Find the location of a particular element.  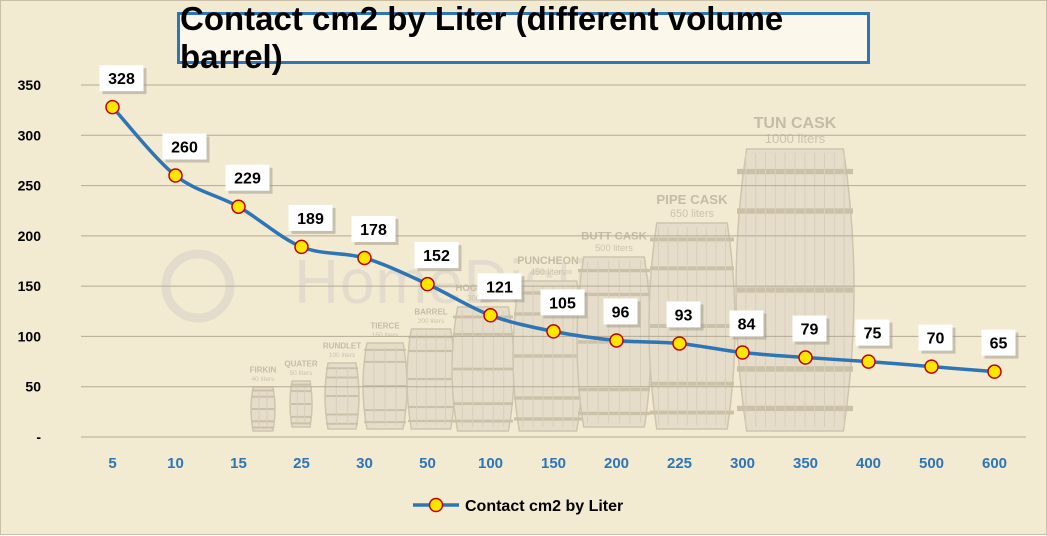

data-label: 75 is located at coordinates (873, 334).